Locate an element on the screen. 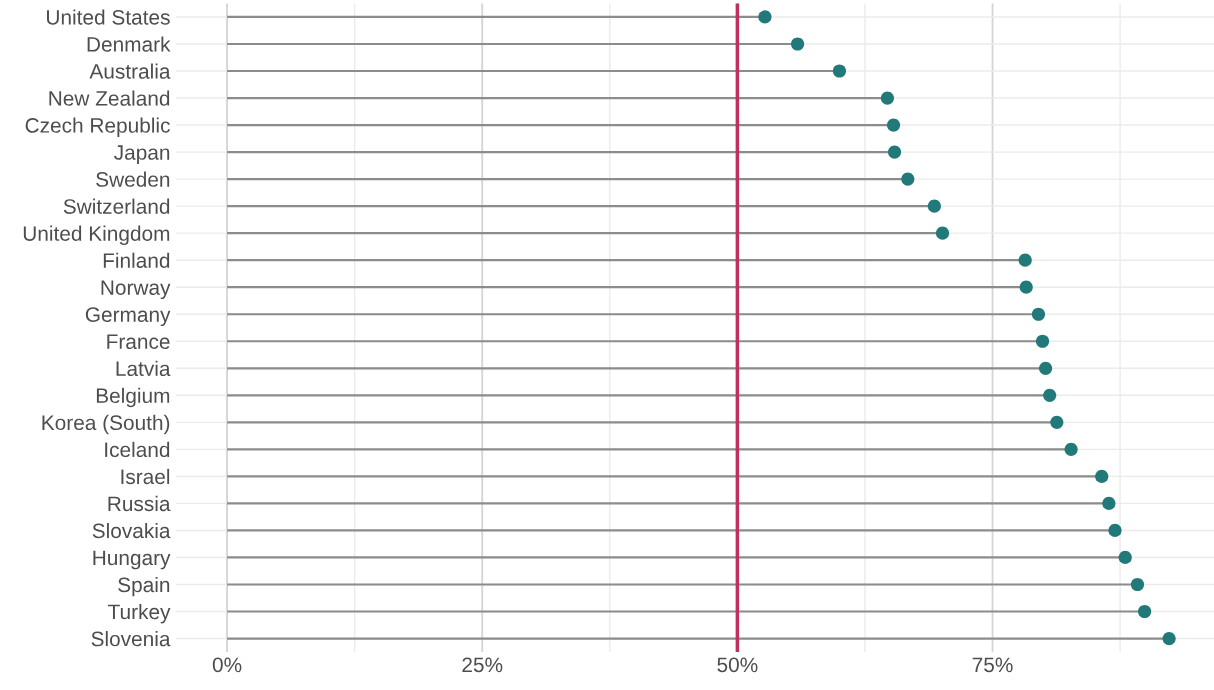 The width and height of the screenshot is (1214, 690). x-tick-label: 25% is located at coordinates (482, 665).